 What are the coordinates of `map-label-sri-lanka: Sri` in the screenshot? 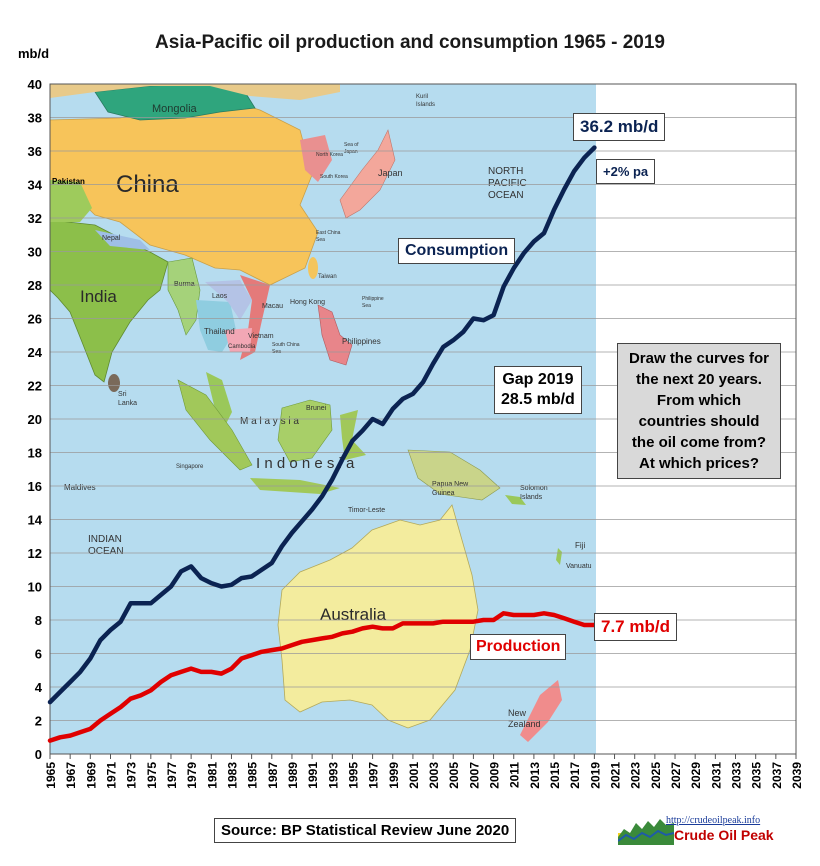 It's located at (122, 394).